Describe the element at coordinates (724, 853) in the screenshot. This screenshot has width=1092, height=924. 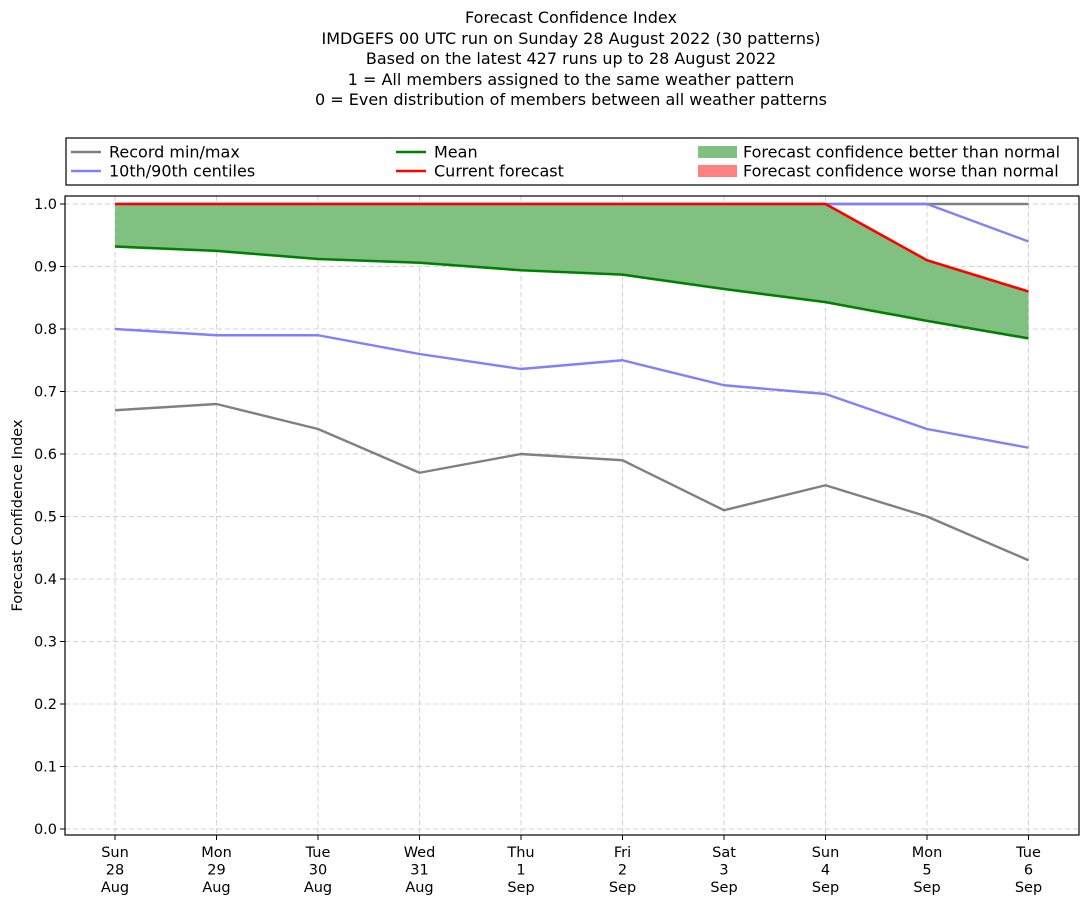
I see `x-tick-label: Sat` at that location.